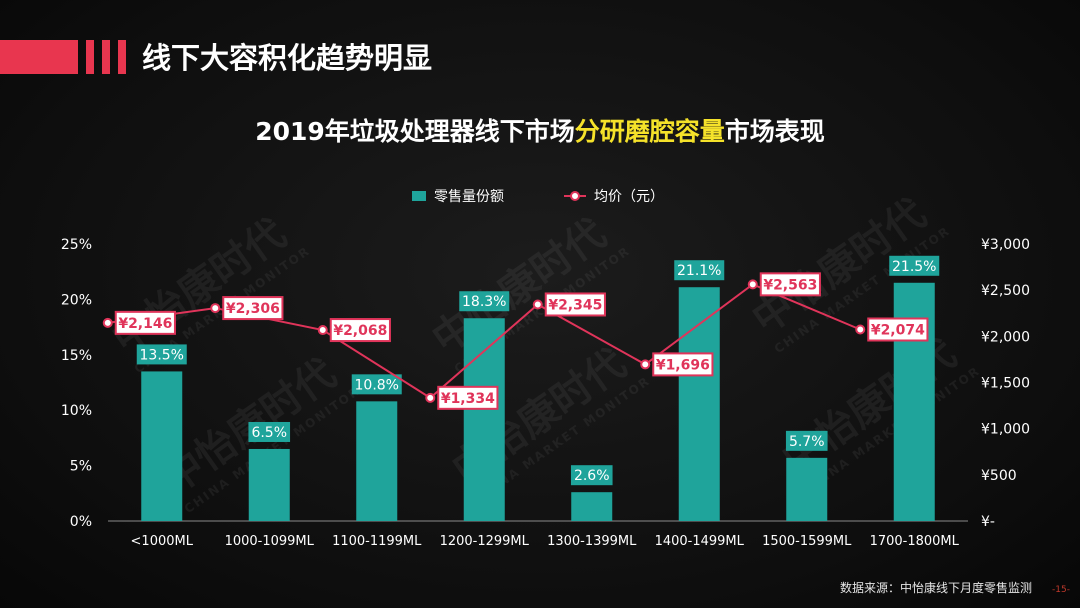 The height and width of the screenshot is (608, 1080). What do you see at coordinates (1005, 430) in the screenshot?
I see `y-right-tick-label: ¥1,000` at bounding box center [1005, 430].